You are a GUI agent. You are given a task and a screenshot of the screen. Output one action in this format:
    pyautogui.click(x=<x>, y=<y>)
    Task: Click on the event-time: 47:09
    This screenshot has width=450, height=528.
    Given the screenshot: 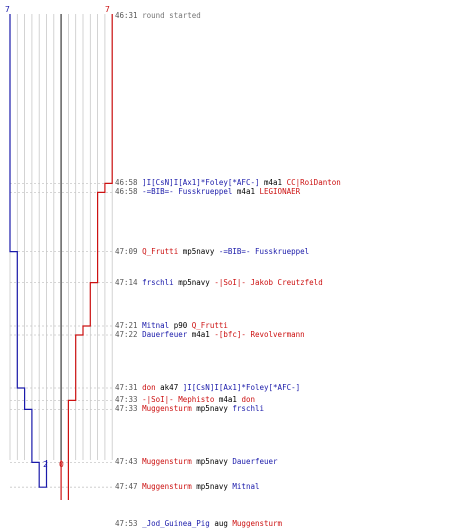 What is the action you would take?
    pyautogui.click(x=126, y=251)
    